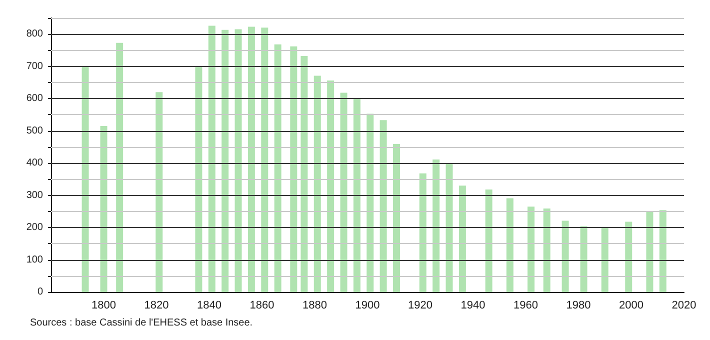 Image resolution: width=710 pixels, height=340 pixels. Describe the element at coordinates (209, 306) in the screenshot. I see `x-tick-label: 1840` at that location.